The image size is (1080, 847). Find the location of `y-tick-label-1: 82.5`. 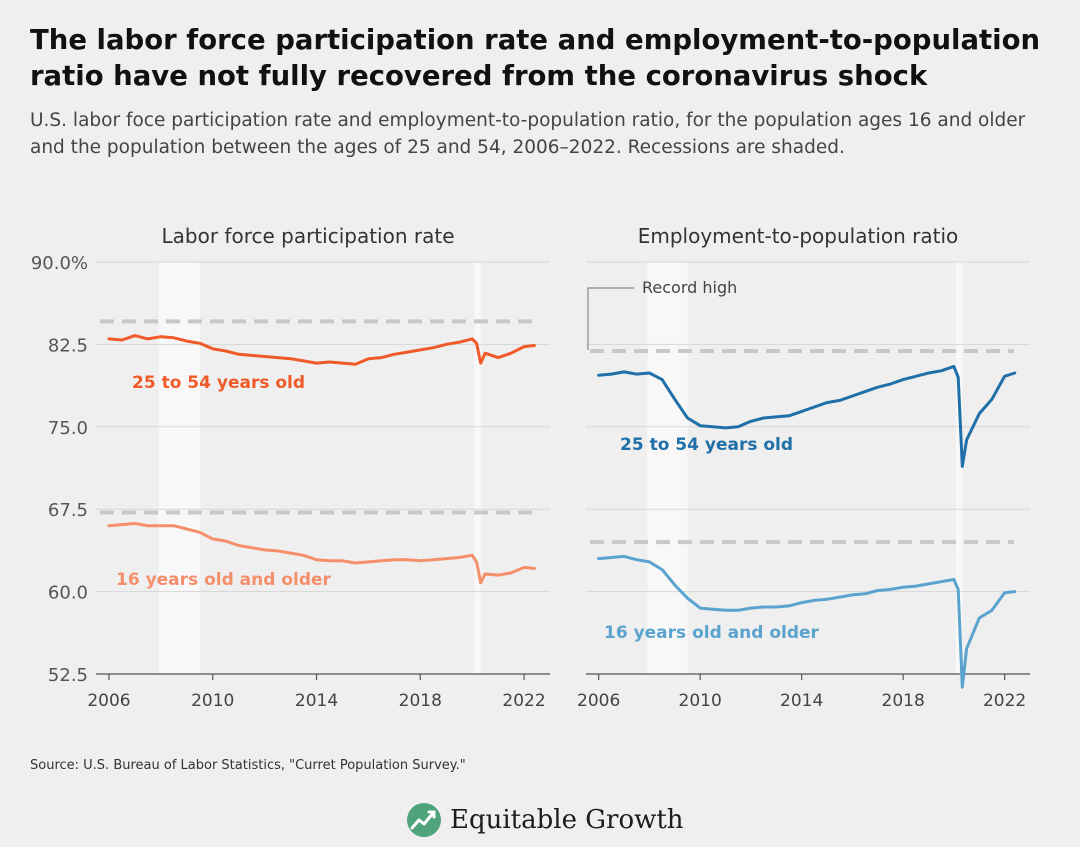

y-tick-label-1: 82.5 is located at coordinates (68, 345).